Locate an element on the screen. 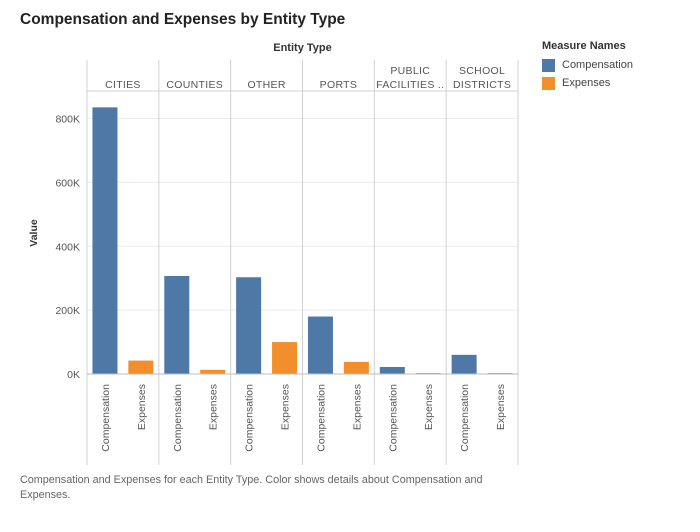  legend-swatch-expenses is located at coordinates (548, 83).